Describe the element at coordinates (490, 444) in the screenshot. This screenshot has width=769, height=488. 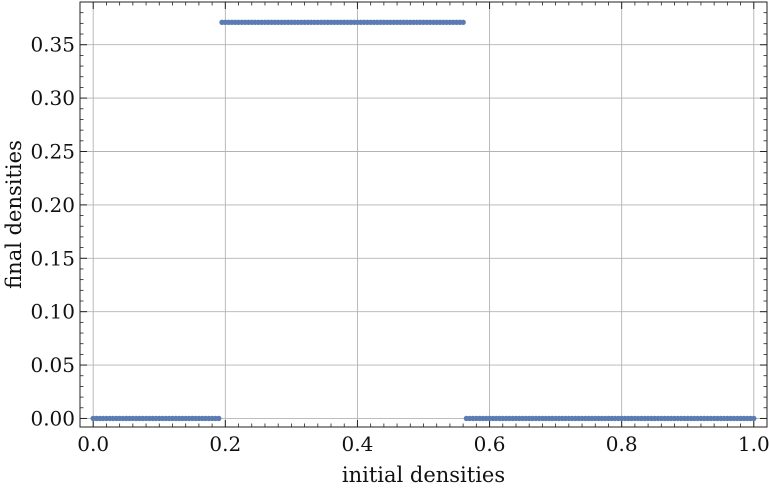
I see `x-tick-label: 0.6` at that location.